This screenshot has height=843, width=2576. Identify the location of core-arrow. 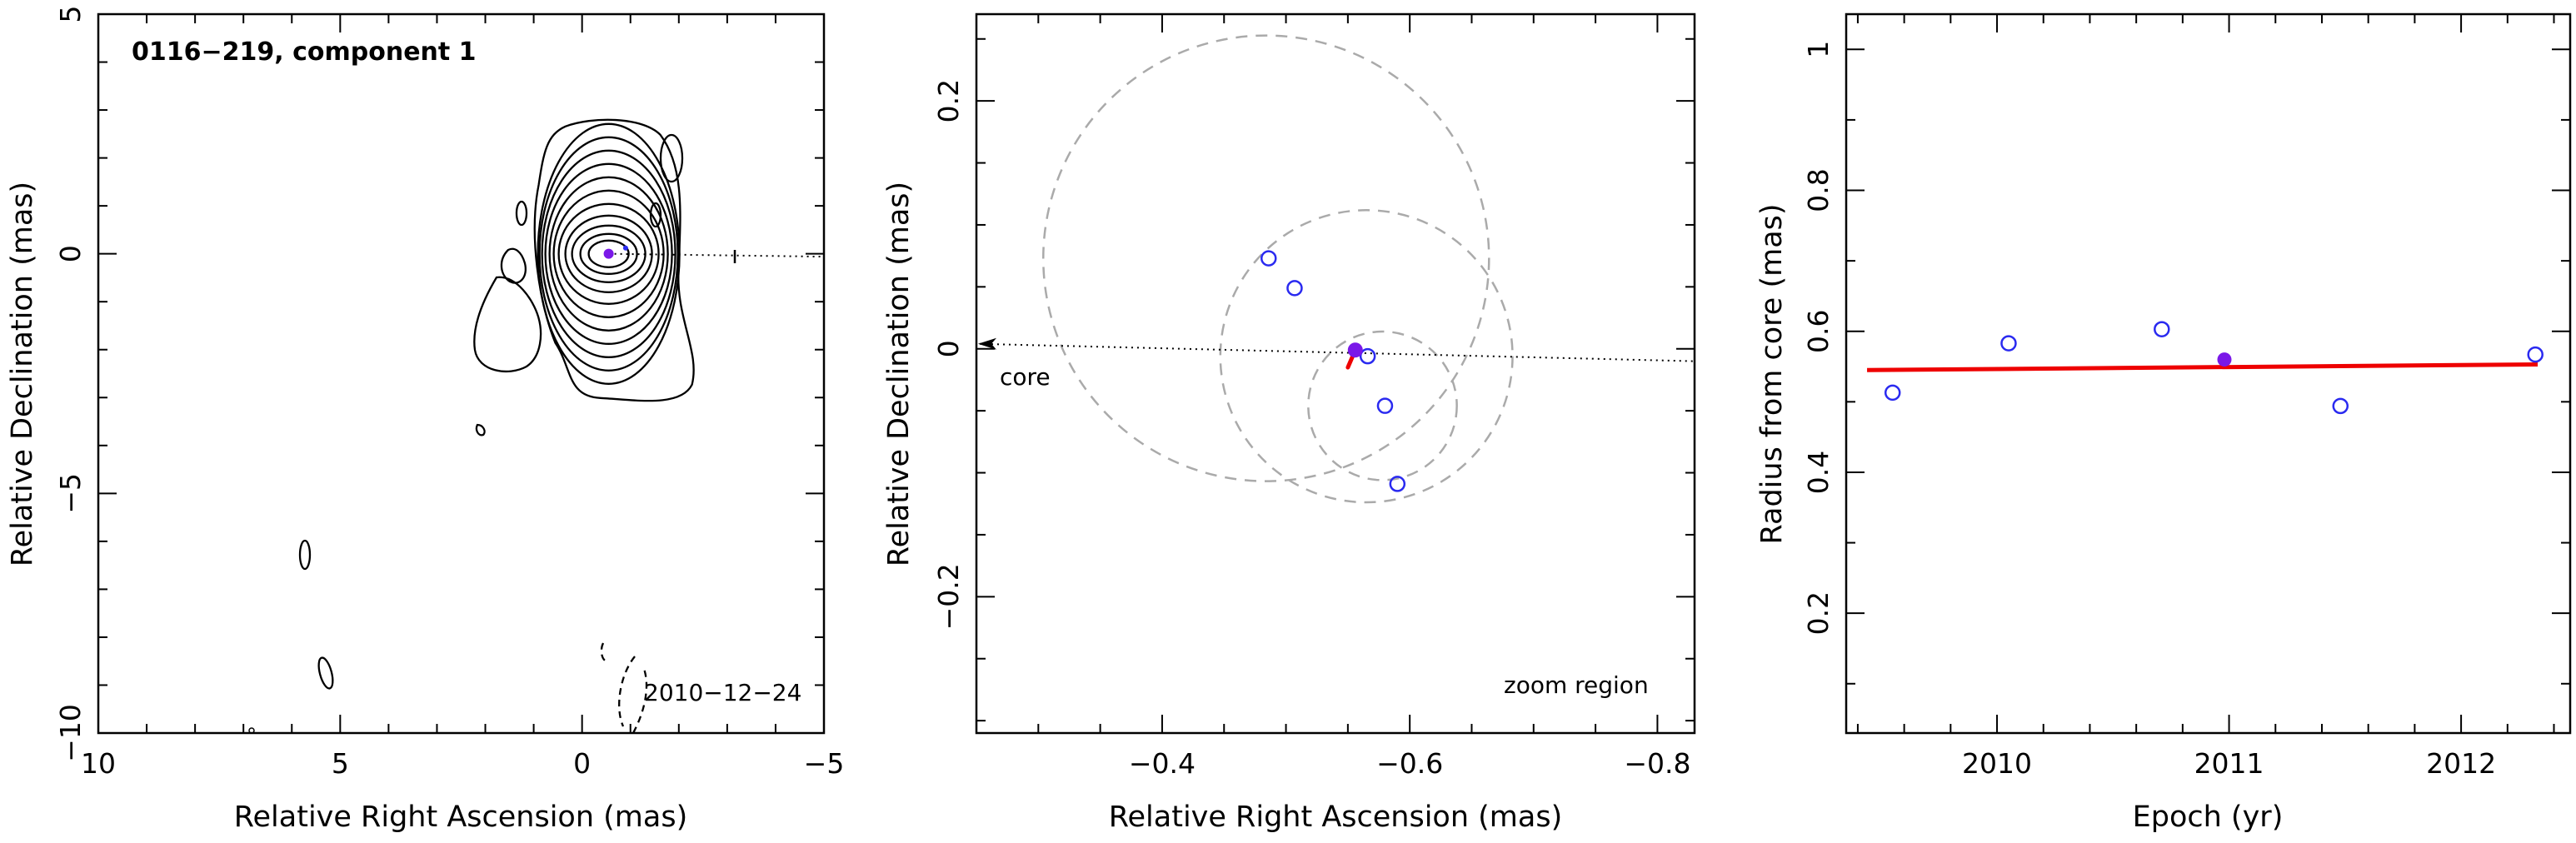
(987, 343).